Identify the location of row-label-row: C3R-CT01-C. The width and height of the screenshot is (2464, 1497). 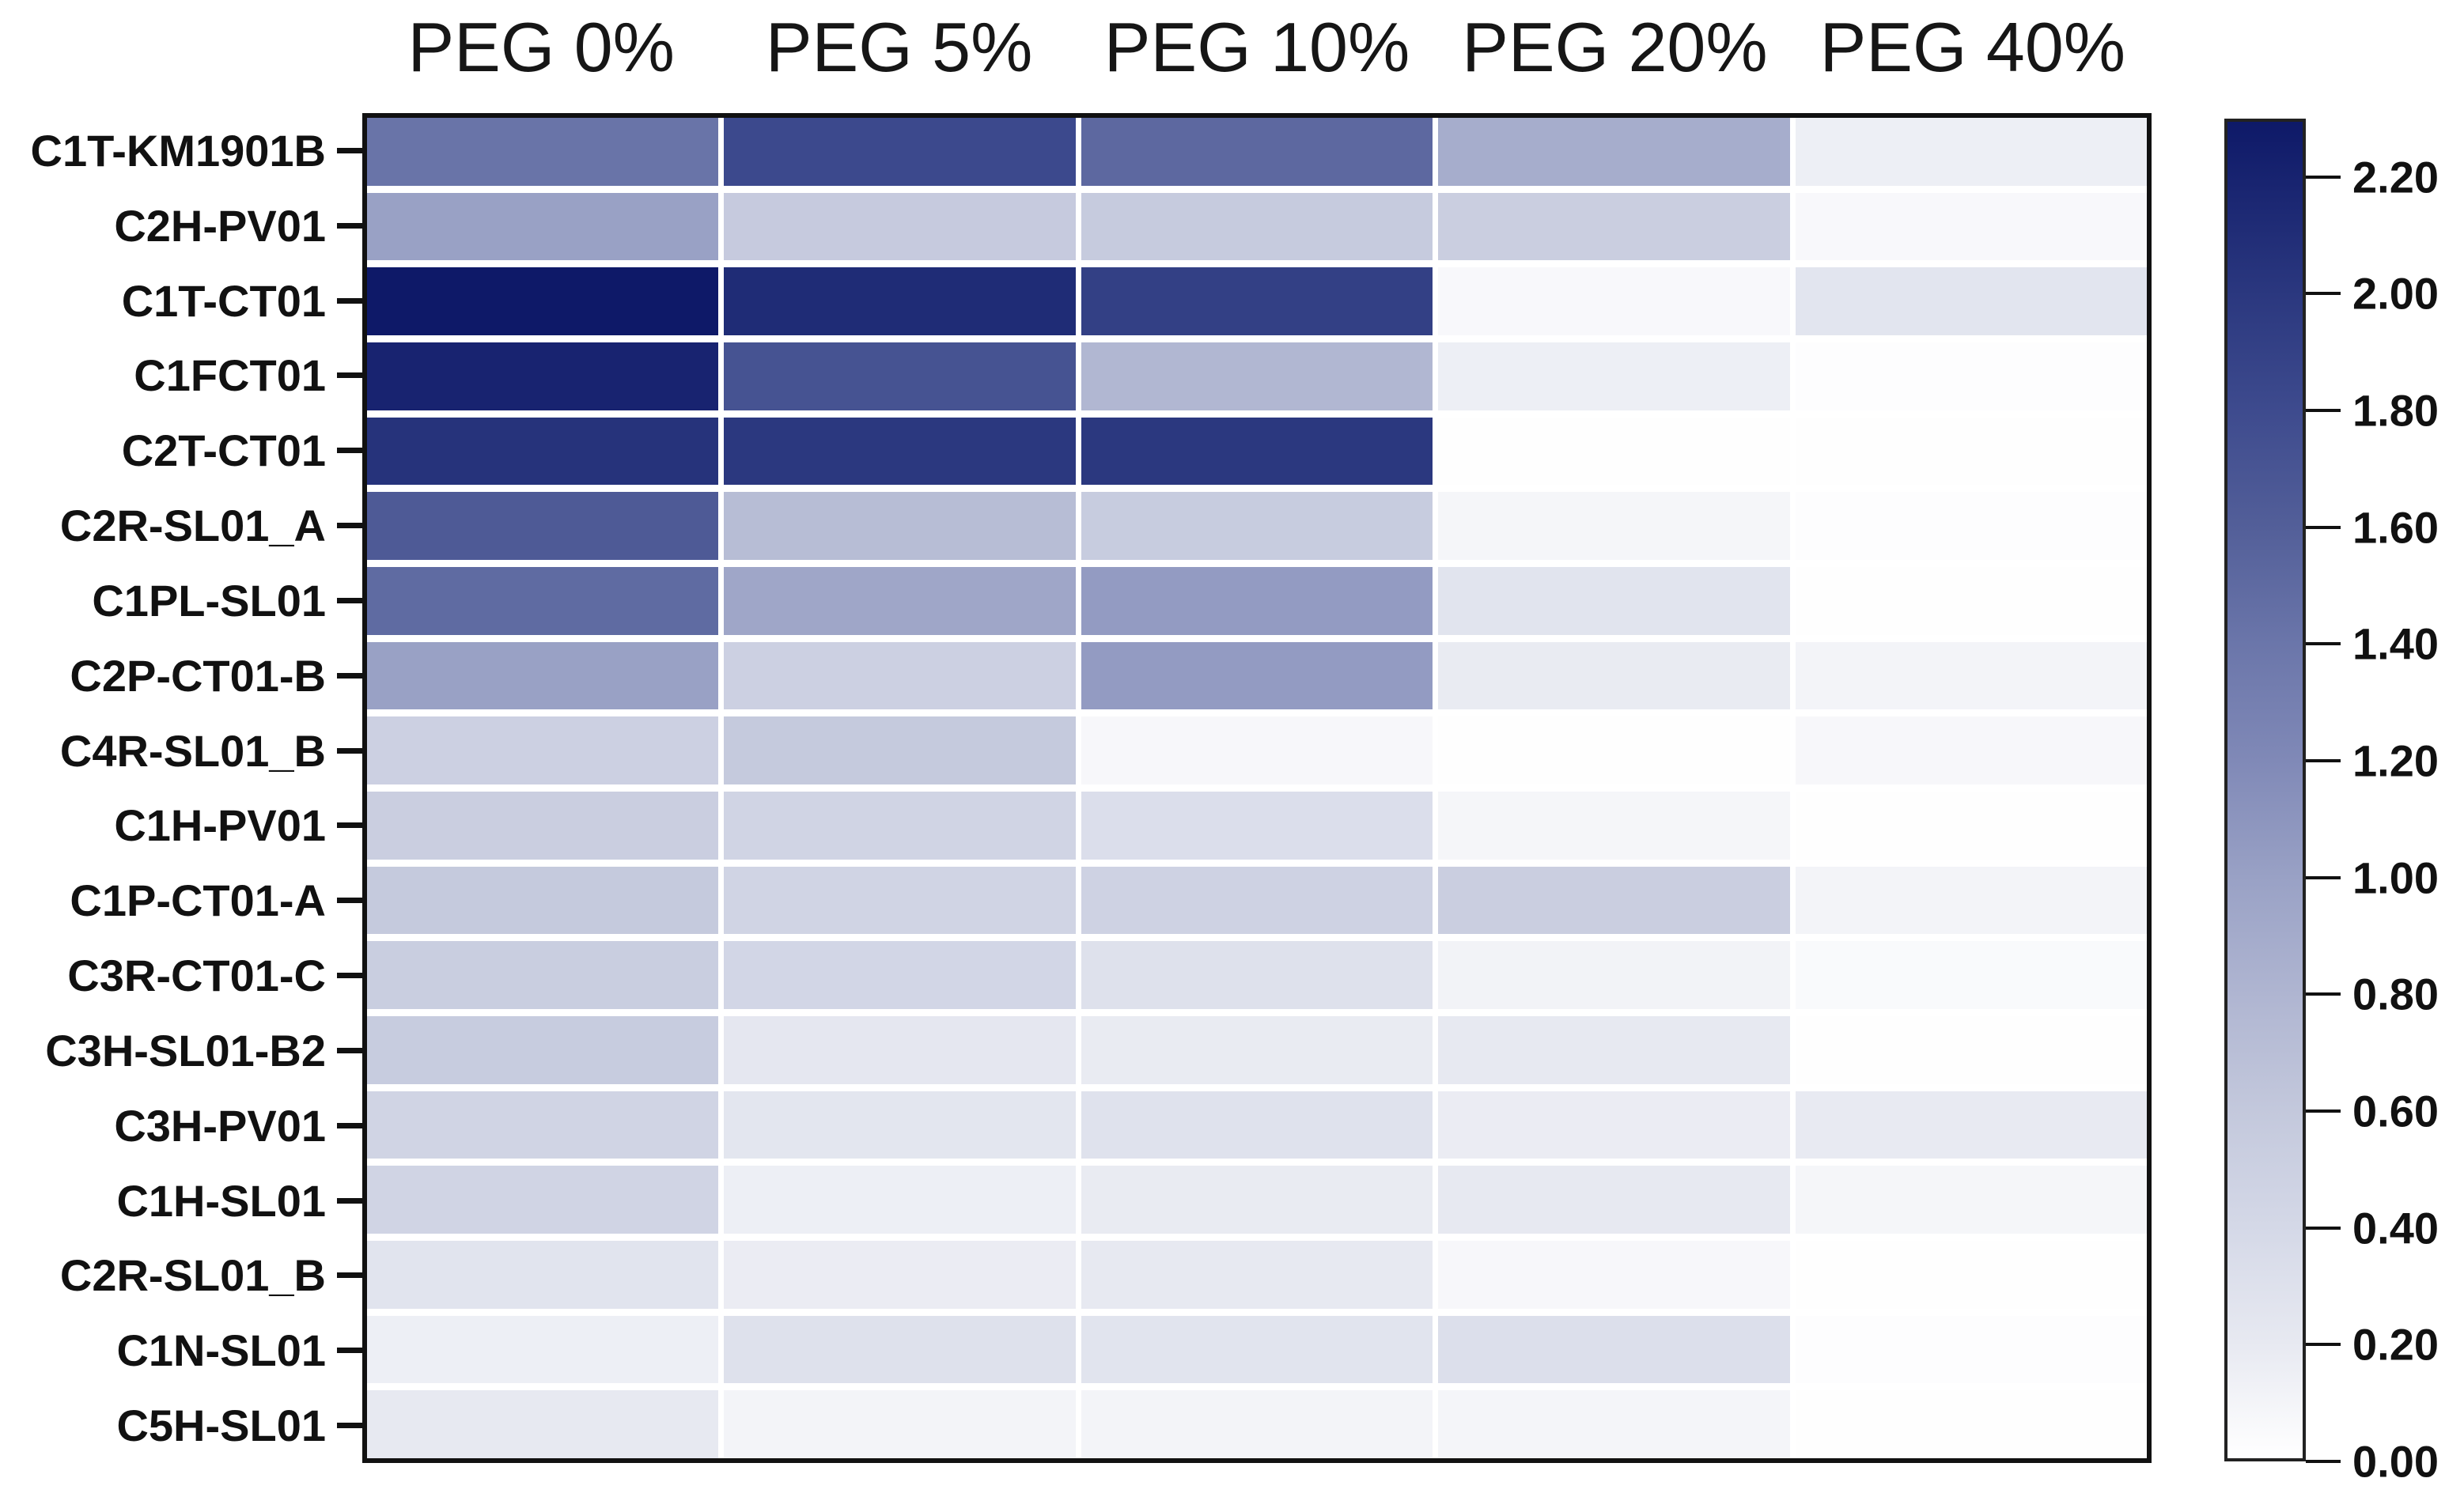
(181, 975).